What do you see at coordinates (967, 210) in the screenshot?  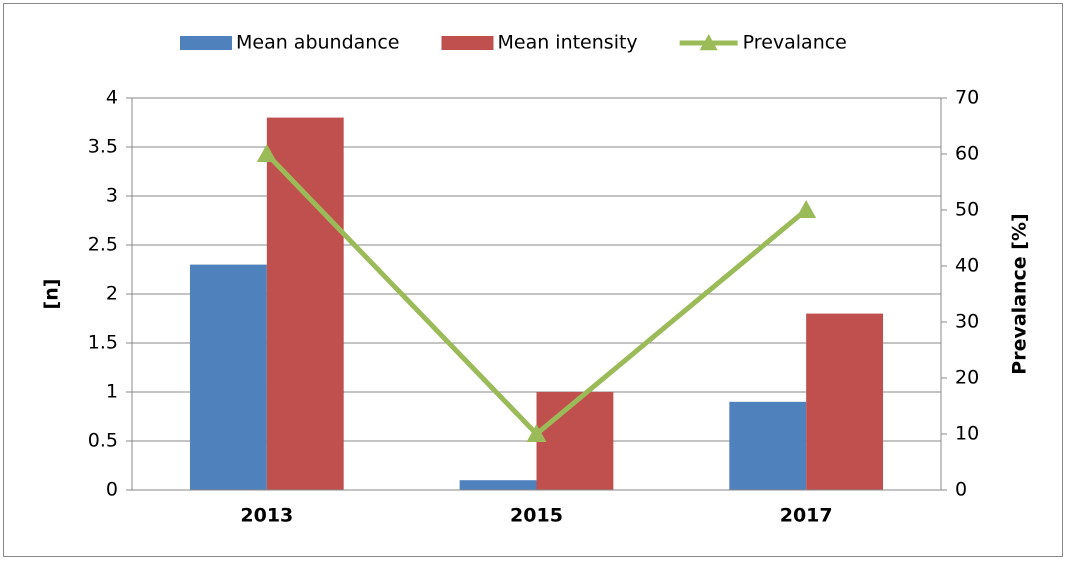 I see `y2-tick-label: 50` at bounding box center [967, 210].